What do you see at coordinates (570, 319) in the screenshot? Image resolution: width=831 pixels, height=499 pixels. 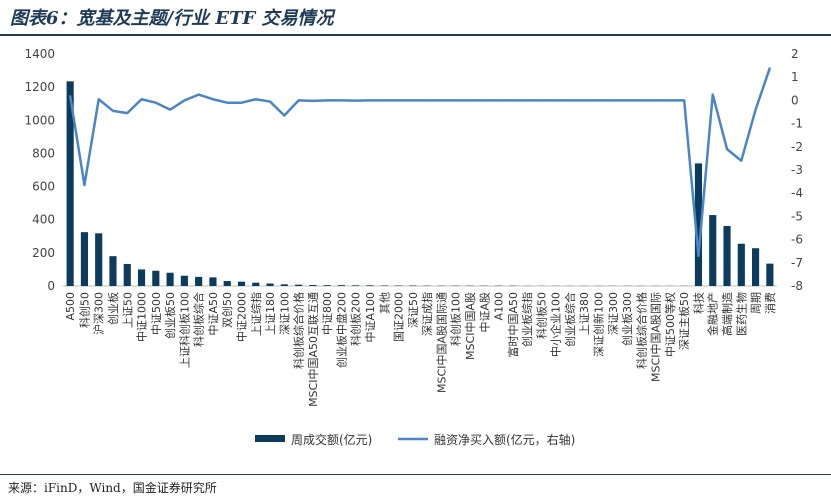 I see `category-label: 创业板综合` at bounding box center [570, 319].